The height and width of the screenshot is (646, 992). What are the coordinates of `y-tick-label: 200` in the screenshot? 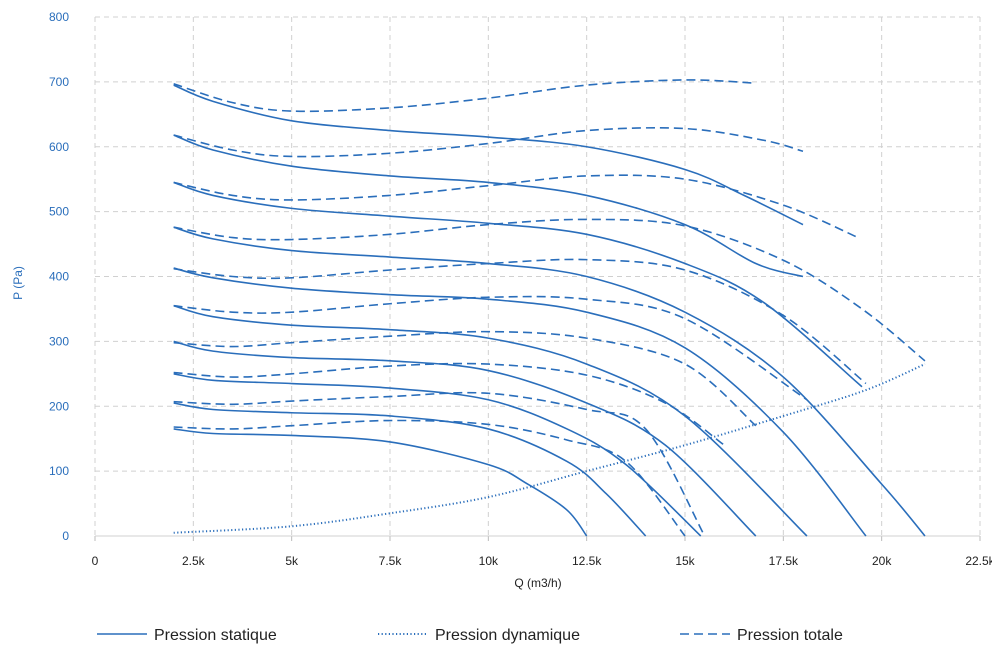 It's located at (59, 406).